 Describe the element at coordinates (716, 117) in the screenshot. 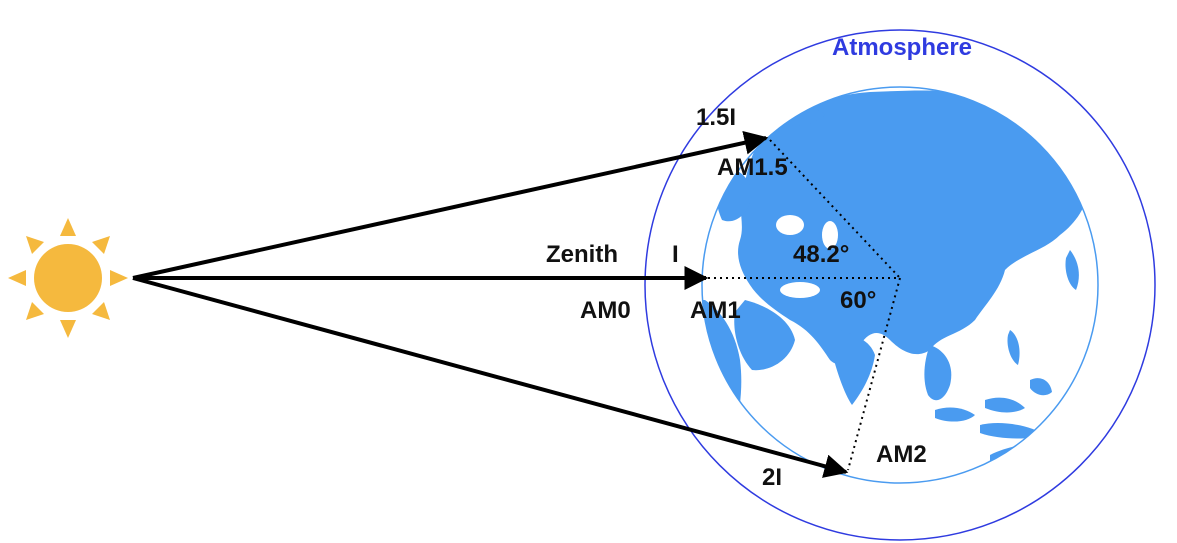

I see `intensity-1-5-label: 1.5I` at that location.